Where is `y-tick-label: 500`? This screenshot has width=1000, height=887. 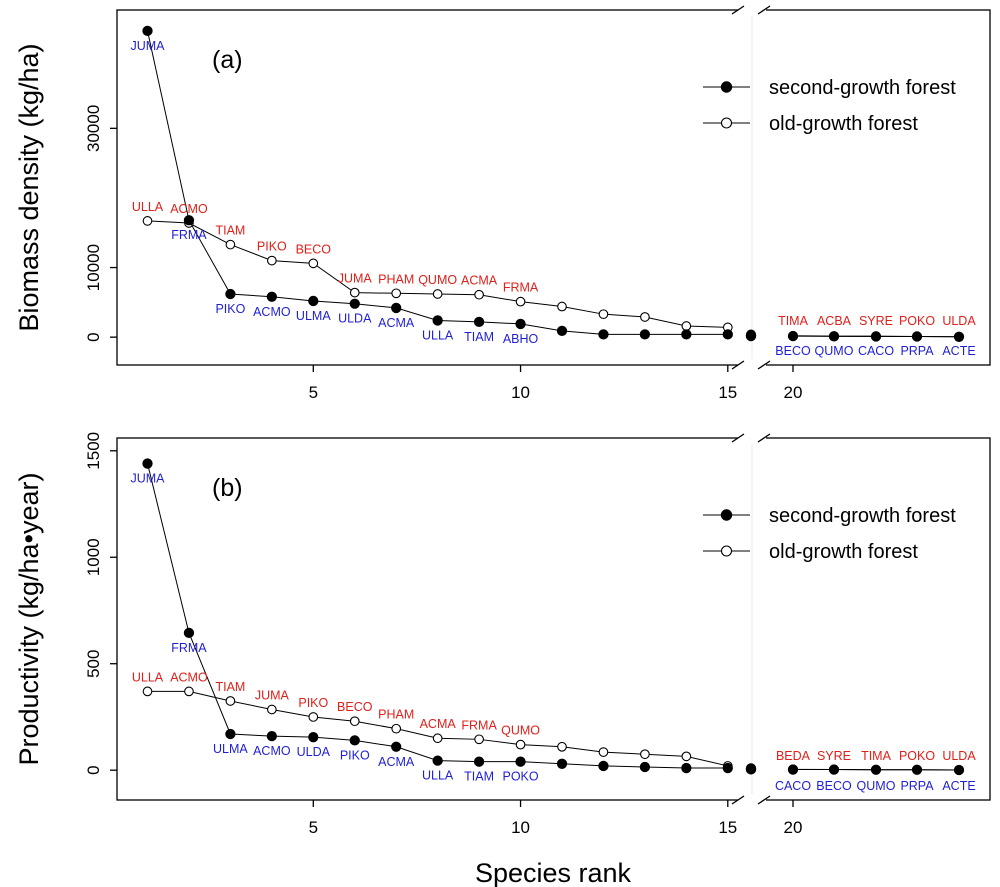
y-tick-label: 500 is located at coordinates (93, 664).